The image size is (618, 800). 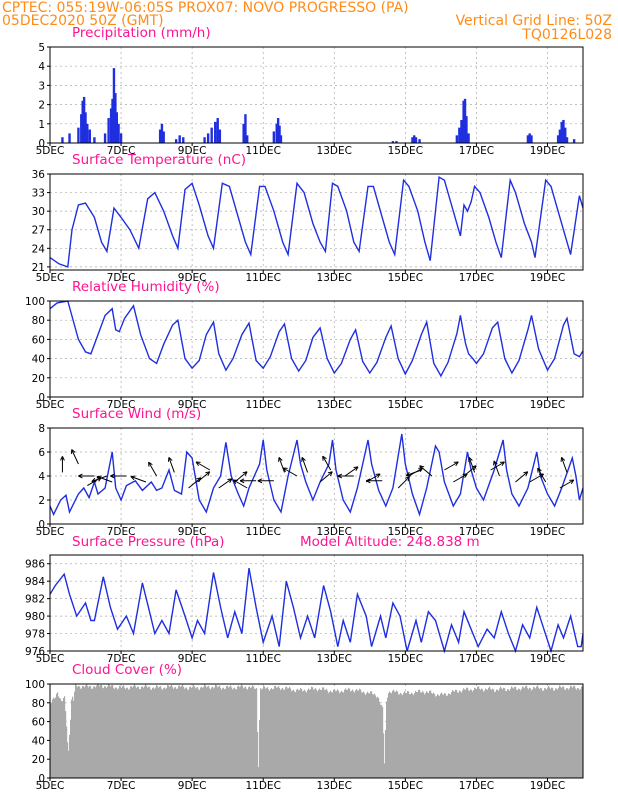 What do you see at coordinates (159, 160) in the screenshot?
I see `temp-title: Surface Temperature (nC)` at bounding box center [159, 160].